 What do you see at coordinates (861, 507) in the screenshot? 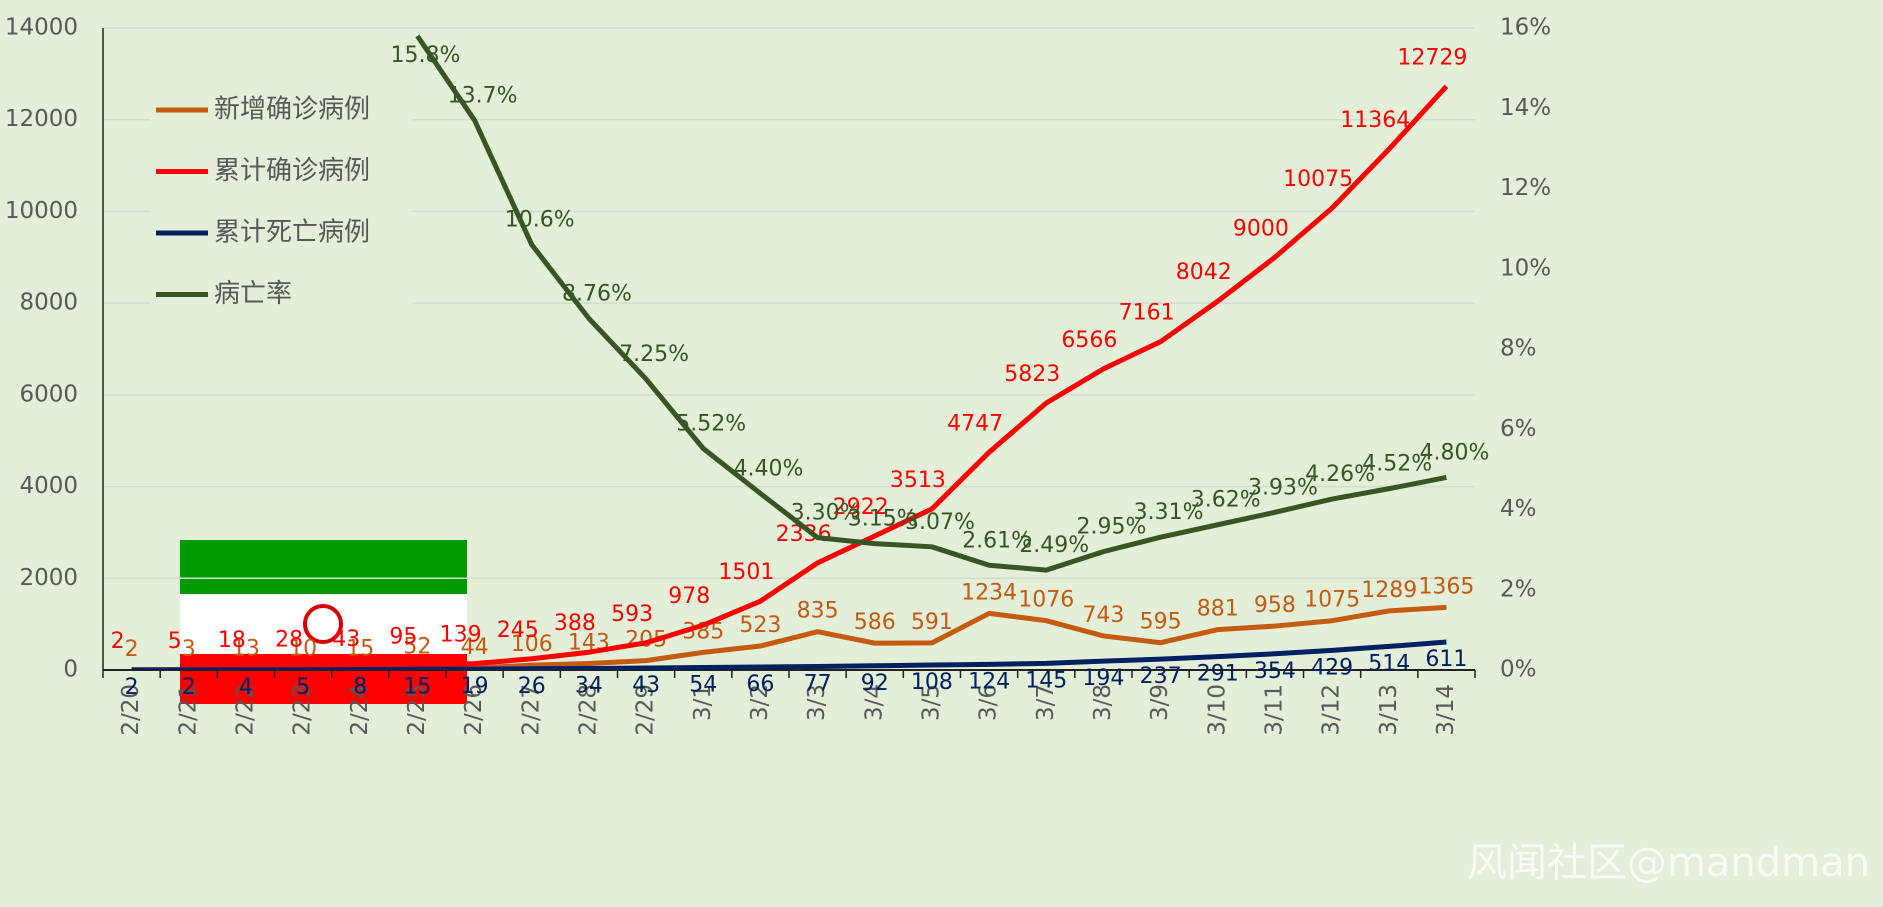
I see `data-label: 2922` at bounding box center [861, 507].